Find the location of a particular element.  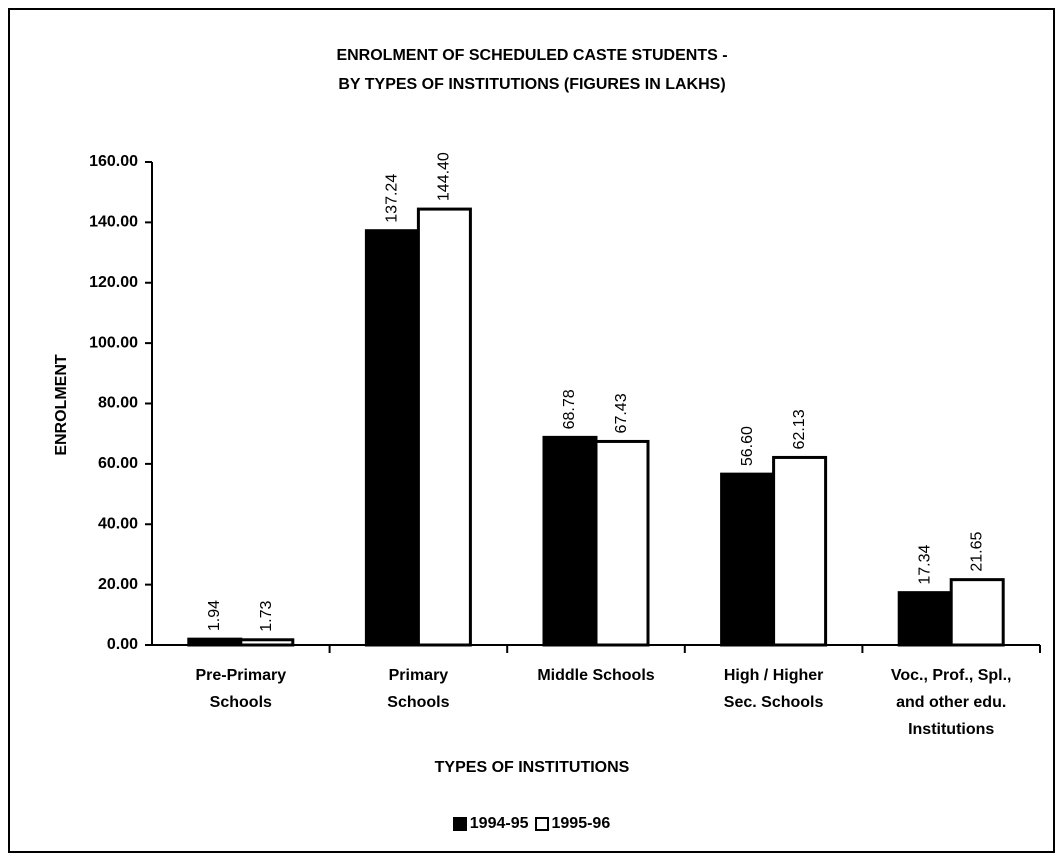

legend-item: 1994-95 is located at coordinates (490, 824).